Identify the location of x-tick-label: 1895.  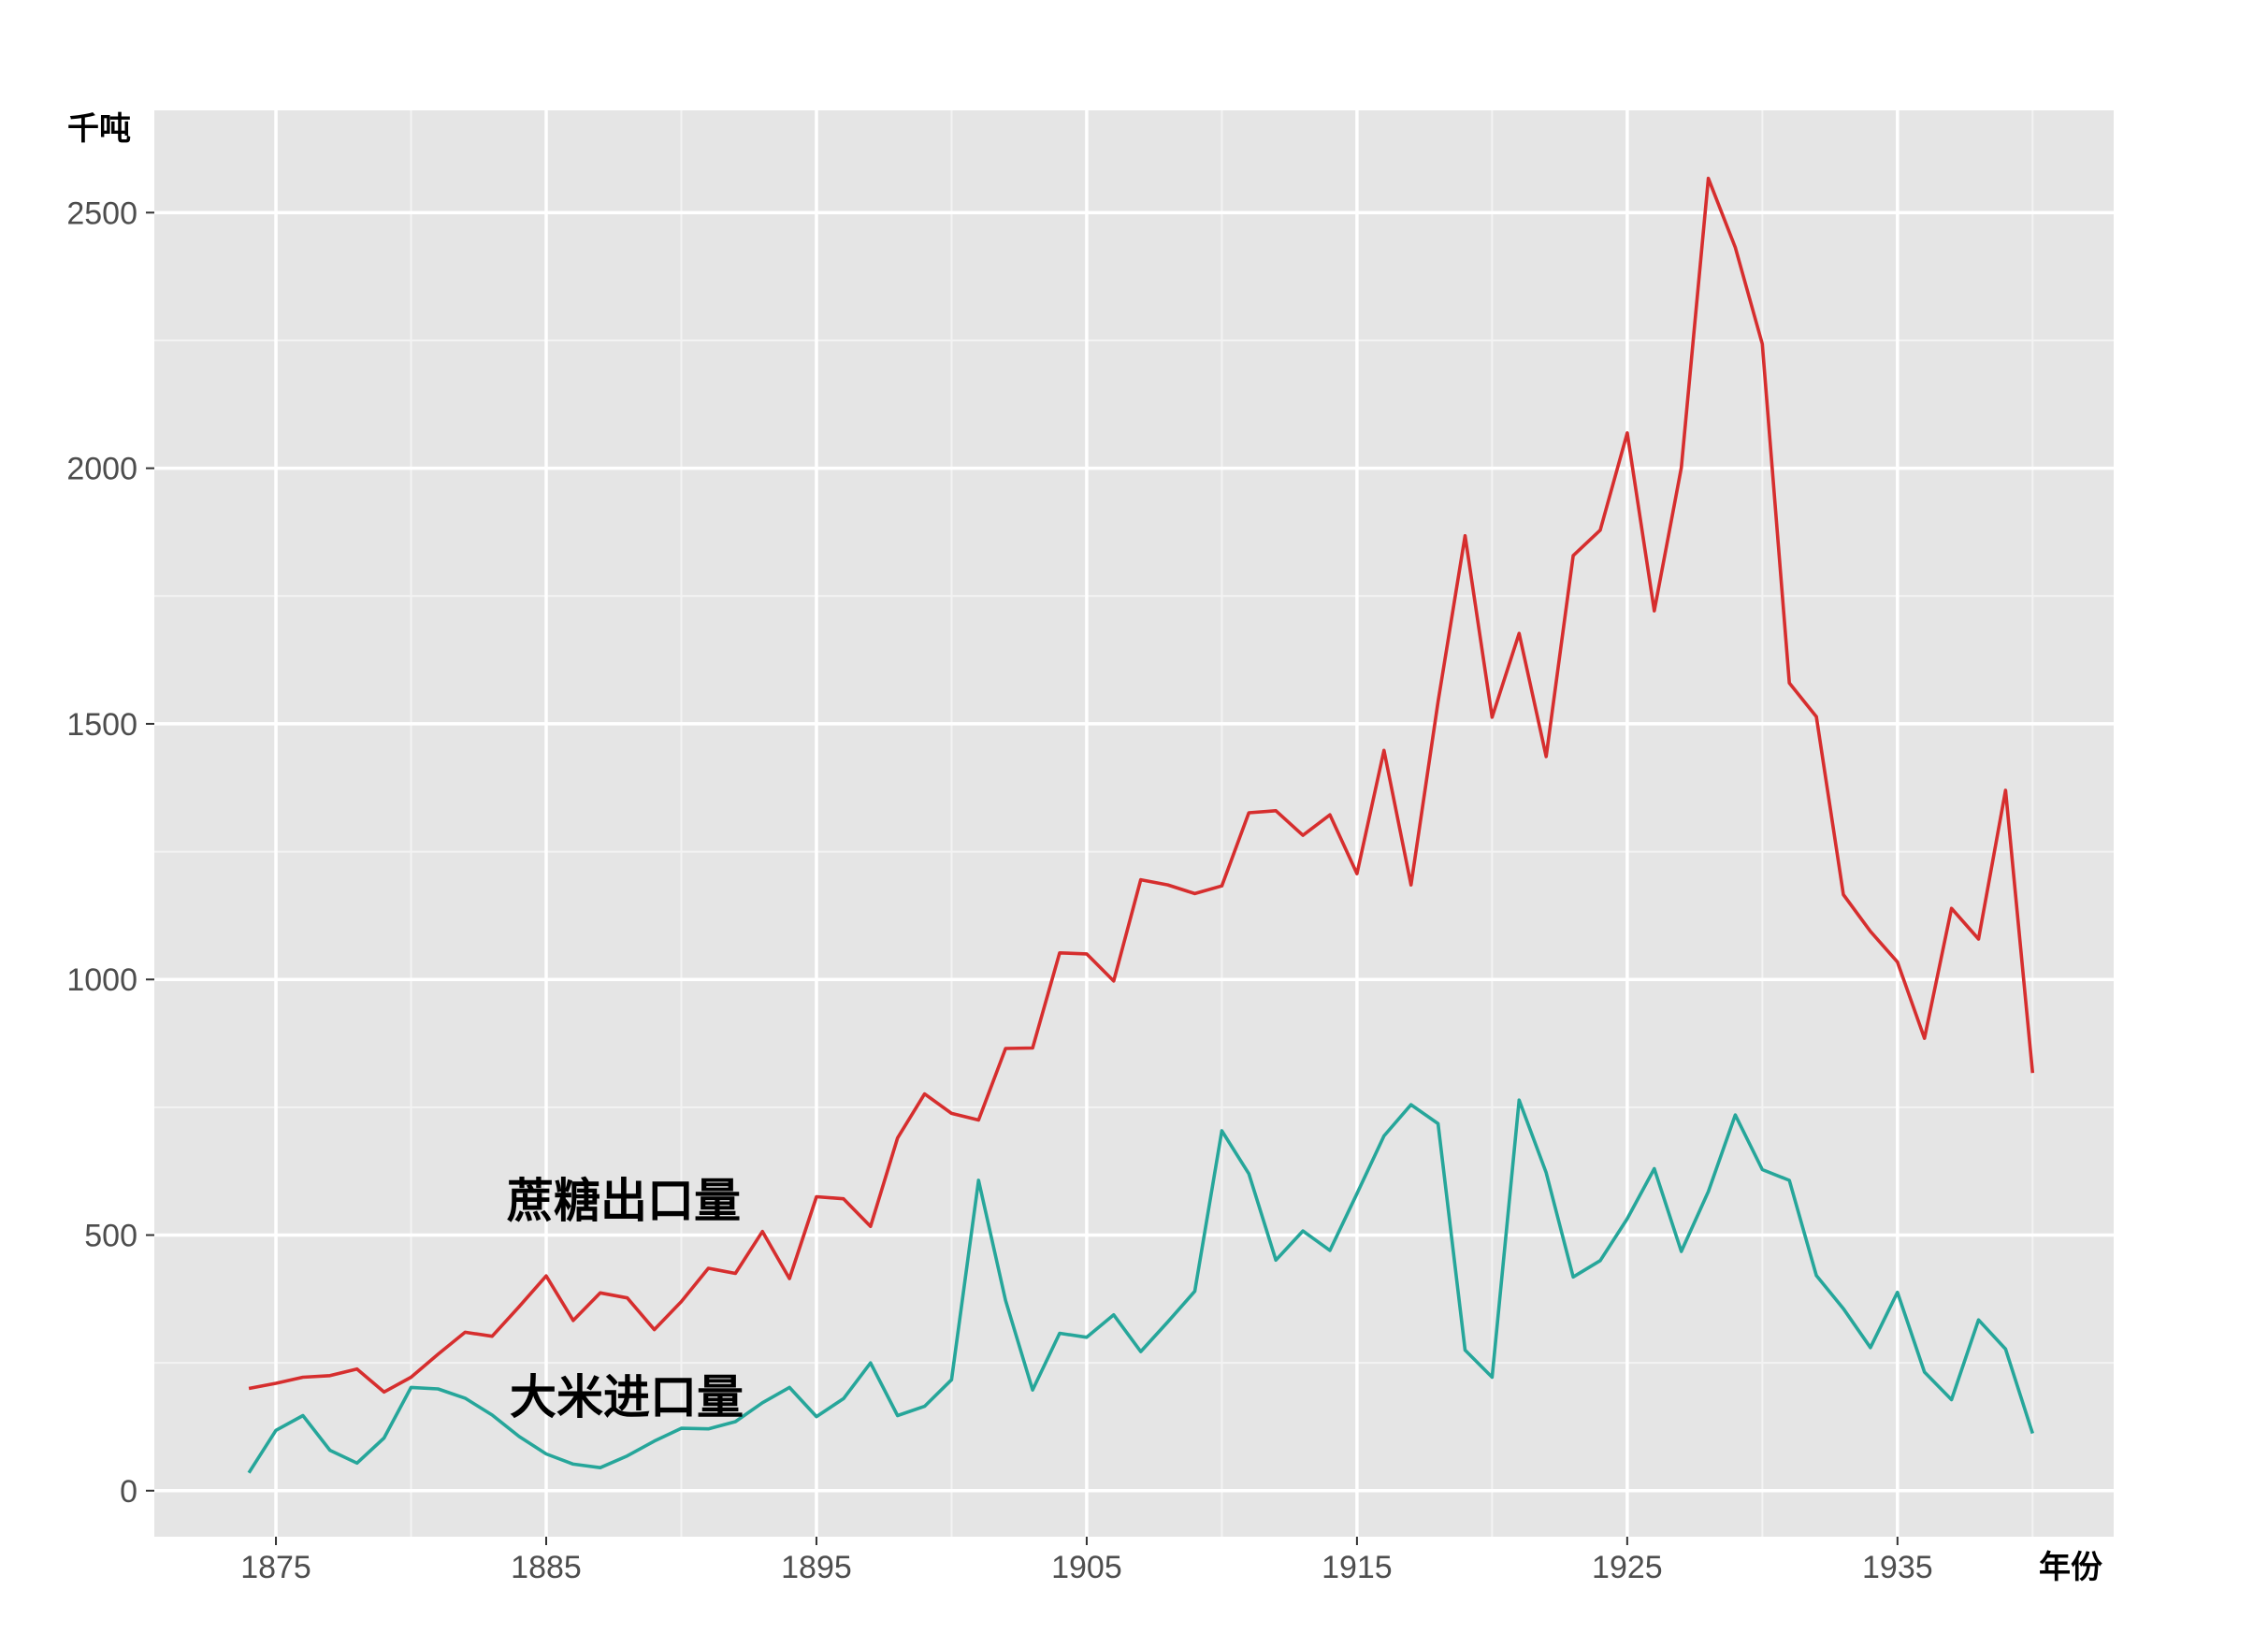
(816, 1567).